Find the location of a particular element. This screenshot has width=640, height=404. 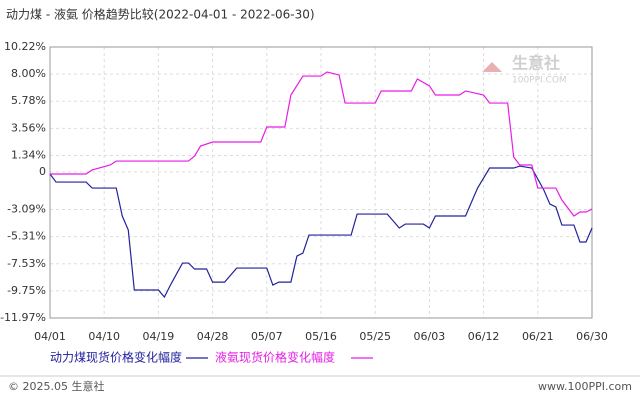

x-tick-label: 05/07 is located at coordinates (267, 336).